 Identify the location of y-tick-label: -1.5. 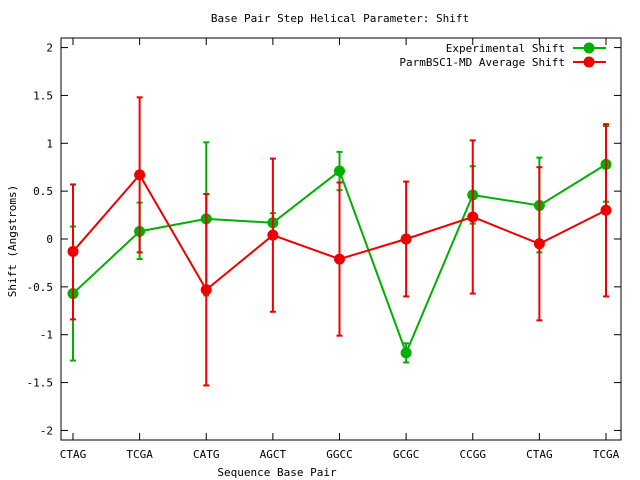
(40, 383).